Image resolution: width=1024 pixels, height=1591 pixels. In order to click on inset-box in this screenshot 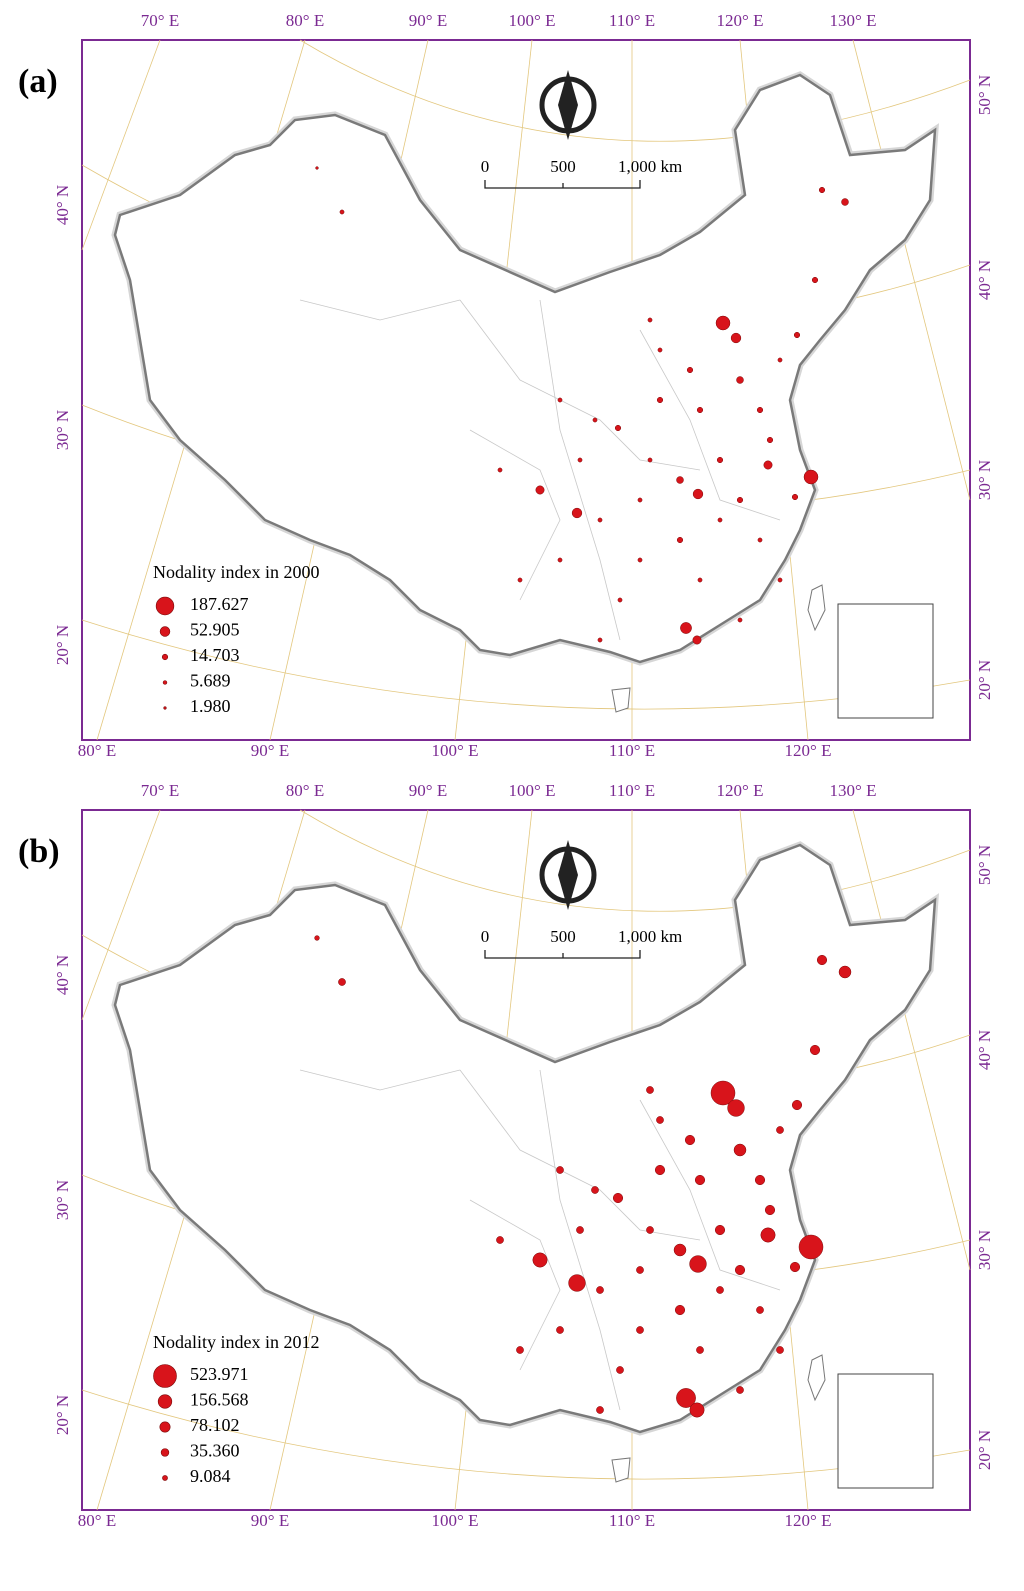, I will do `click(885, 661)`.